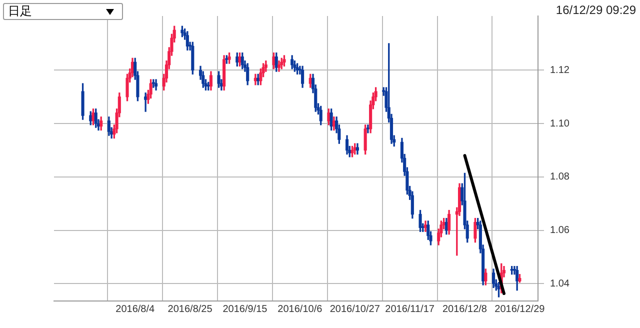 This screenshot has width=640, height=328. I want to click on x-tick-label: 2016/9/15, so click(245, 309).